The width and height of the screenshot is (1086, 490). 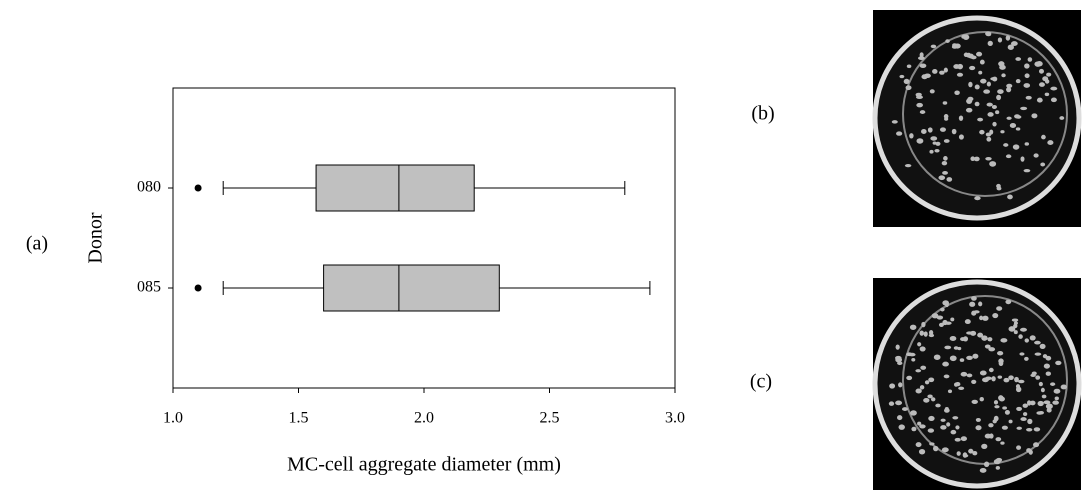 I want to click on y-tick-label: 080, so click(x=149, y=187).